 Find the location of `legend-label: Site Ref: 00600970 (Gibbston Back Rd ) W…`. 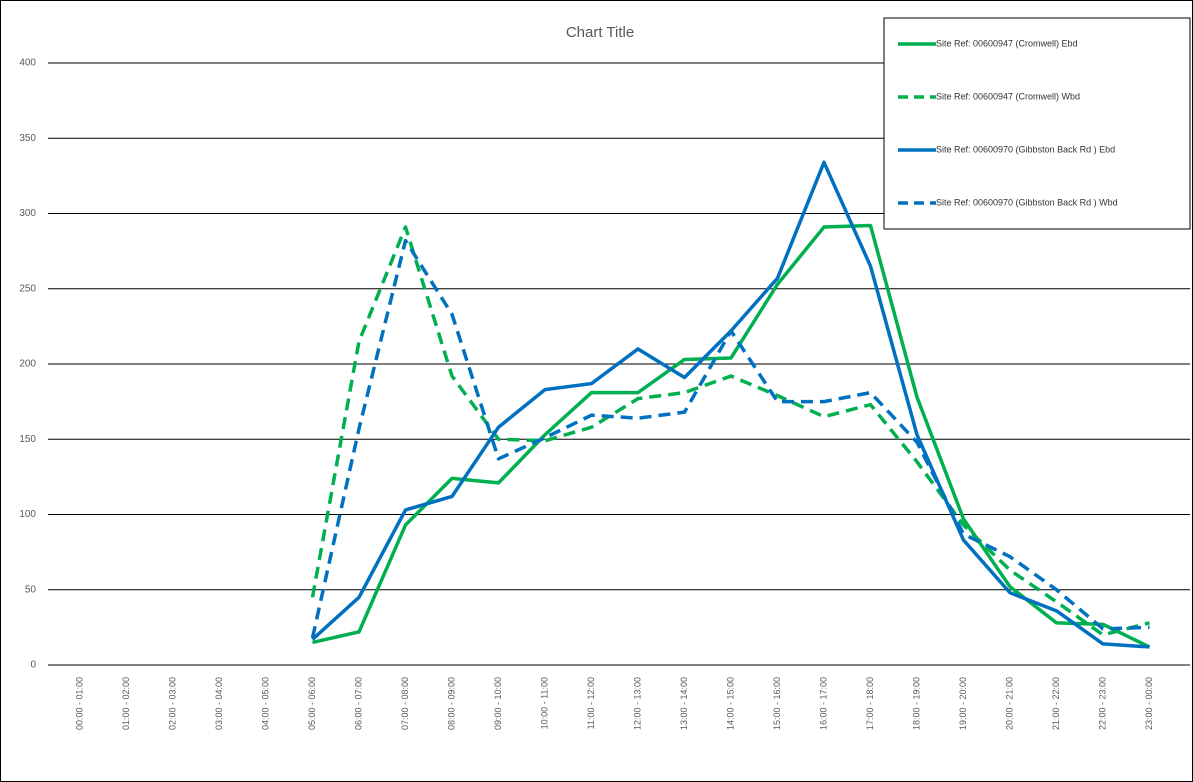

legend-label: Site Ref: 00600970 (Gibbston Back Rd ) W… is located at coordinates (1027, 202).